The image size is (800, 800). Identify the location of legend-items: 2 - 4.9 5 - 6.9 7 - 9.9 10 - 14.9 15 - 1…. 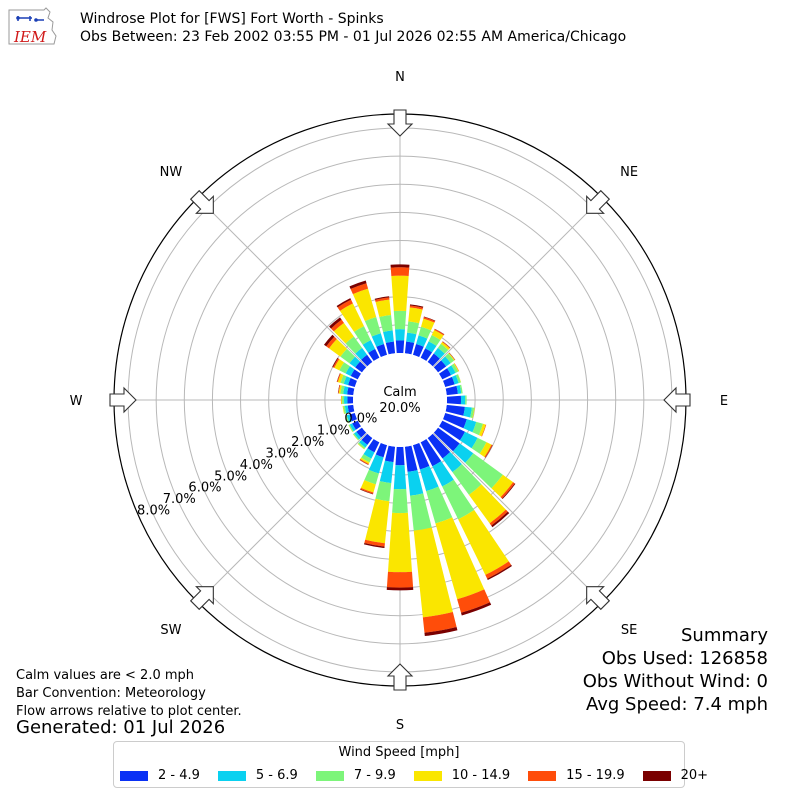
(414, 775).